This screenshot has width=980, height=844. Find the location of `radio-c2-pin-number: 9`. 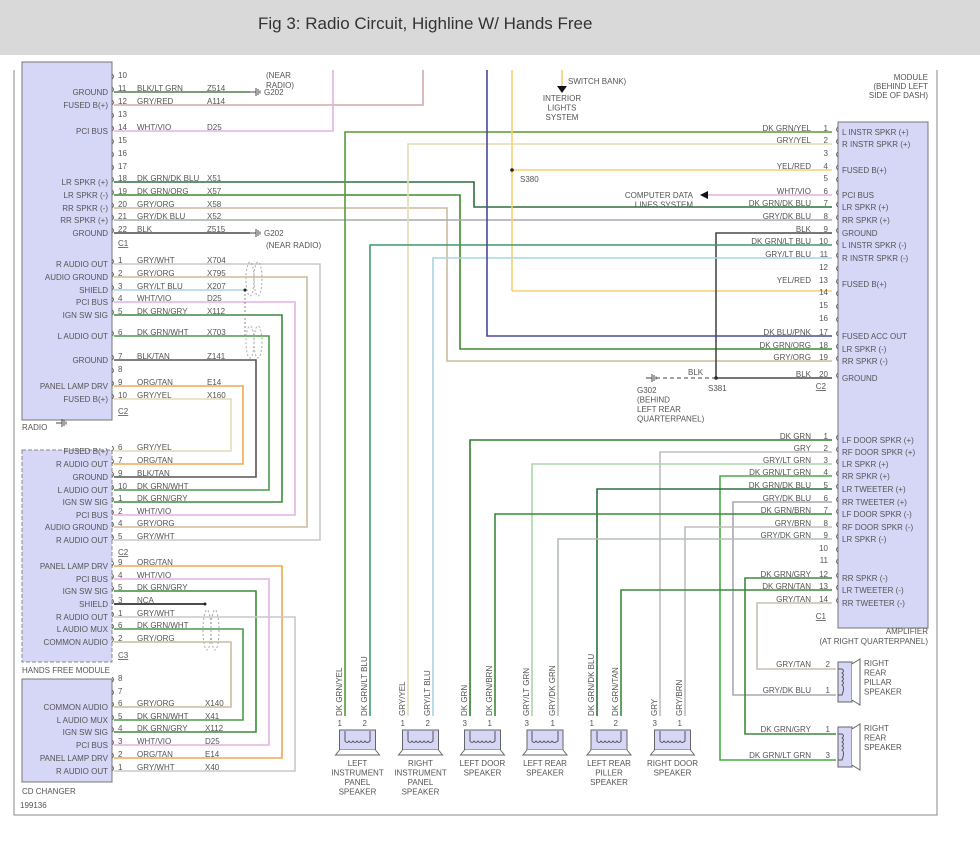

radio-c2-pin-number: 9 is located at coordinates (120, 382).